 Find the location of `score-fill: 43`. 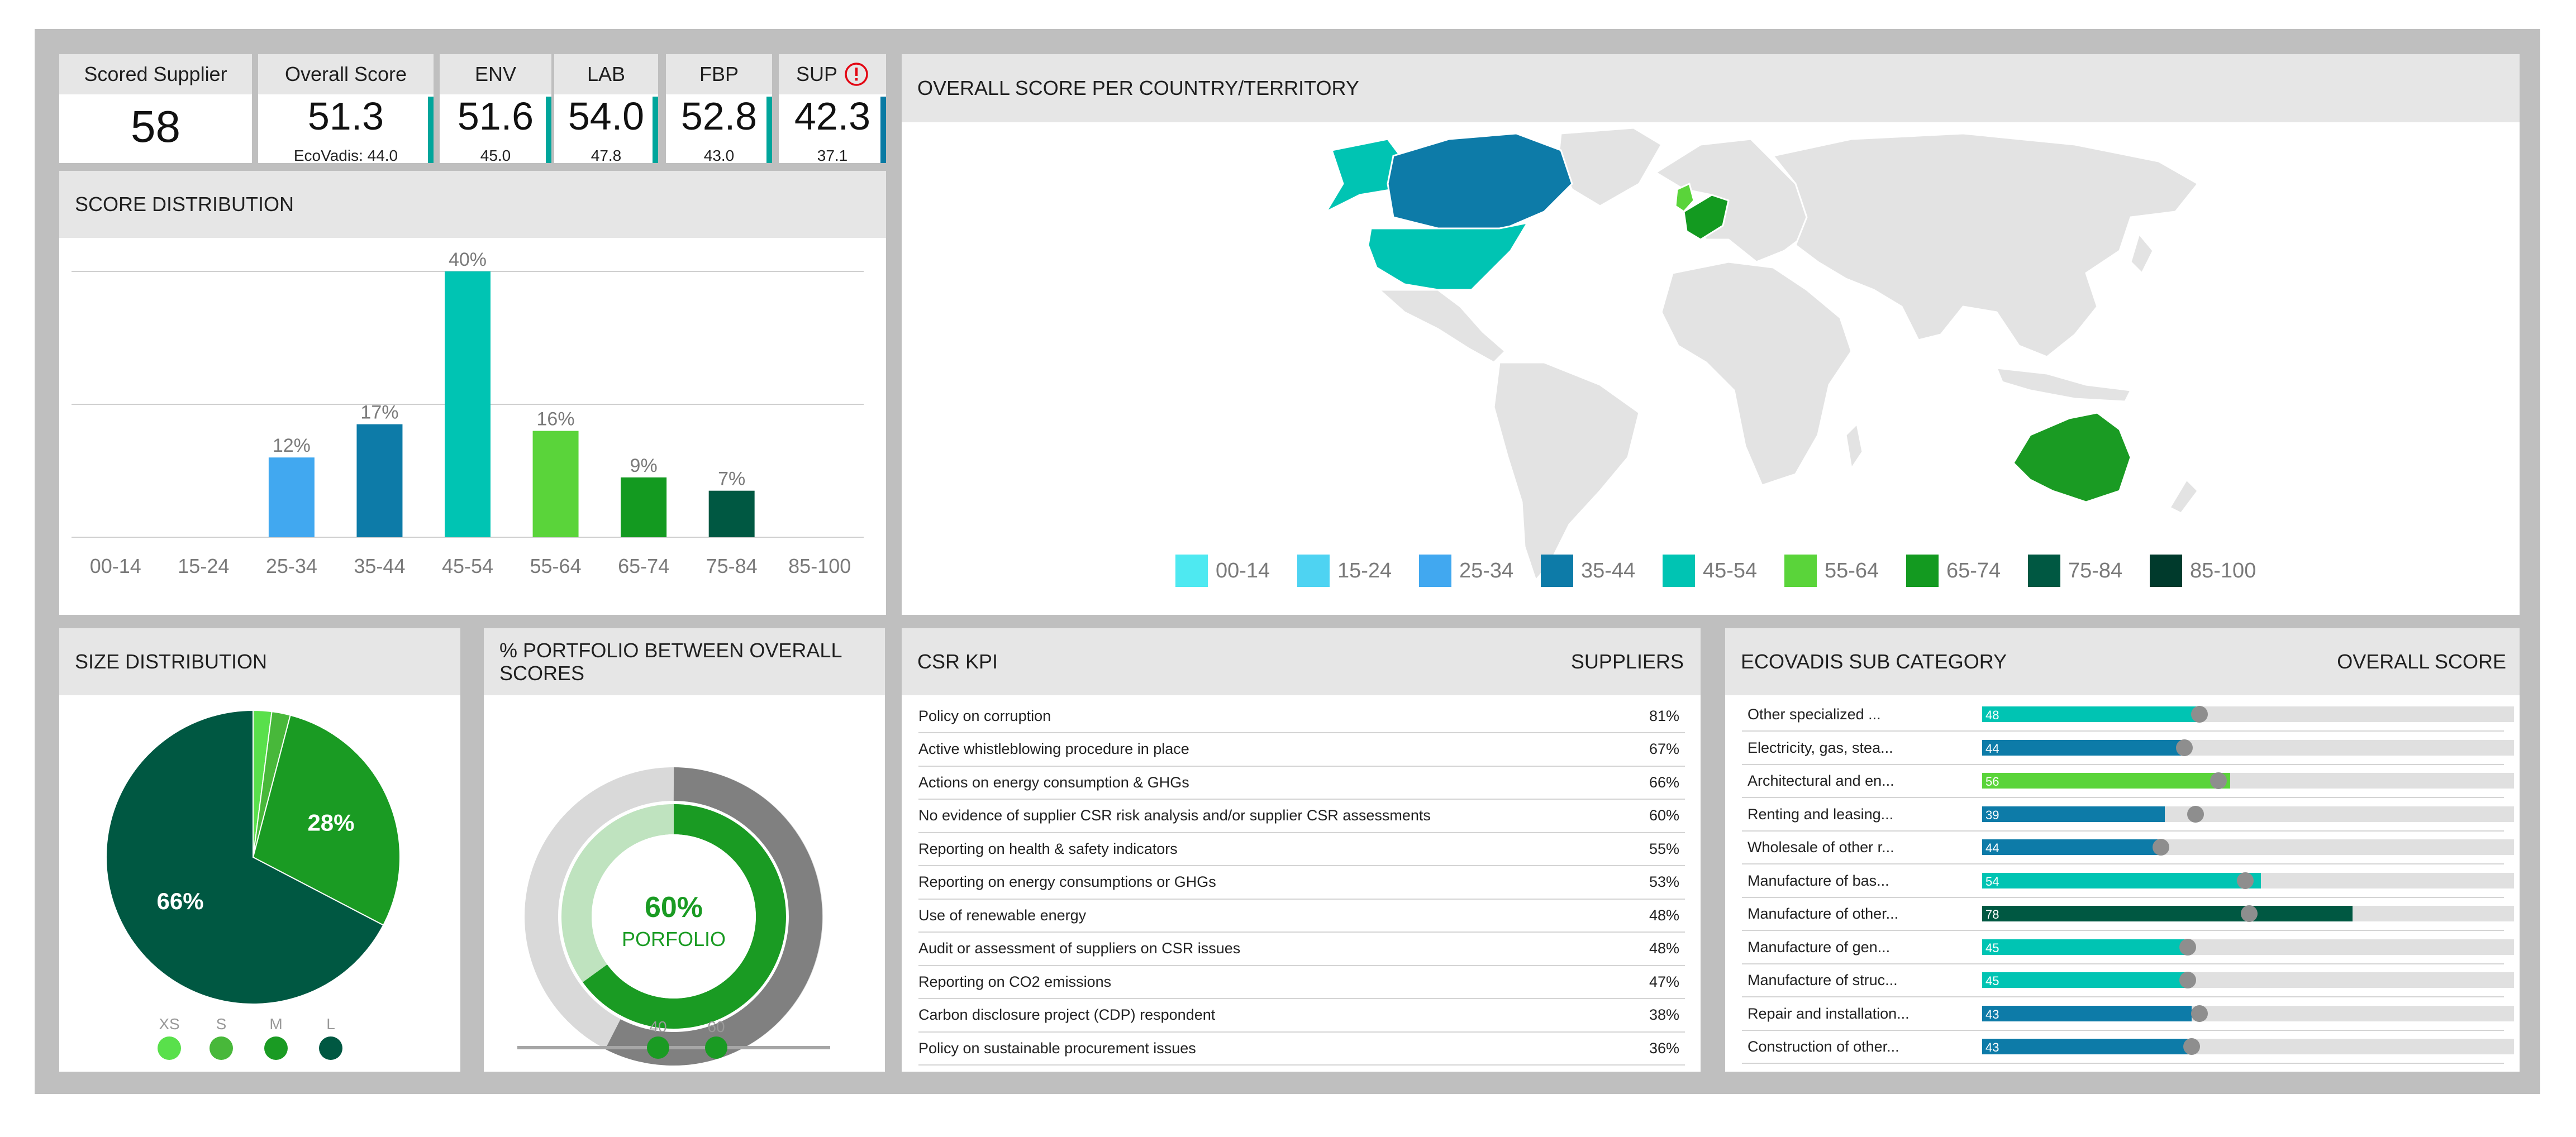

score-fill: 43 is located at coordinates (2087, 1046).